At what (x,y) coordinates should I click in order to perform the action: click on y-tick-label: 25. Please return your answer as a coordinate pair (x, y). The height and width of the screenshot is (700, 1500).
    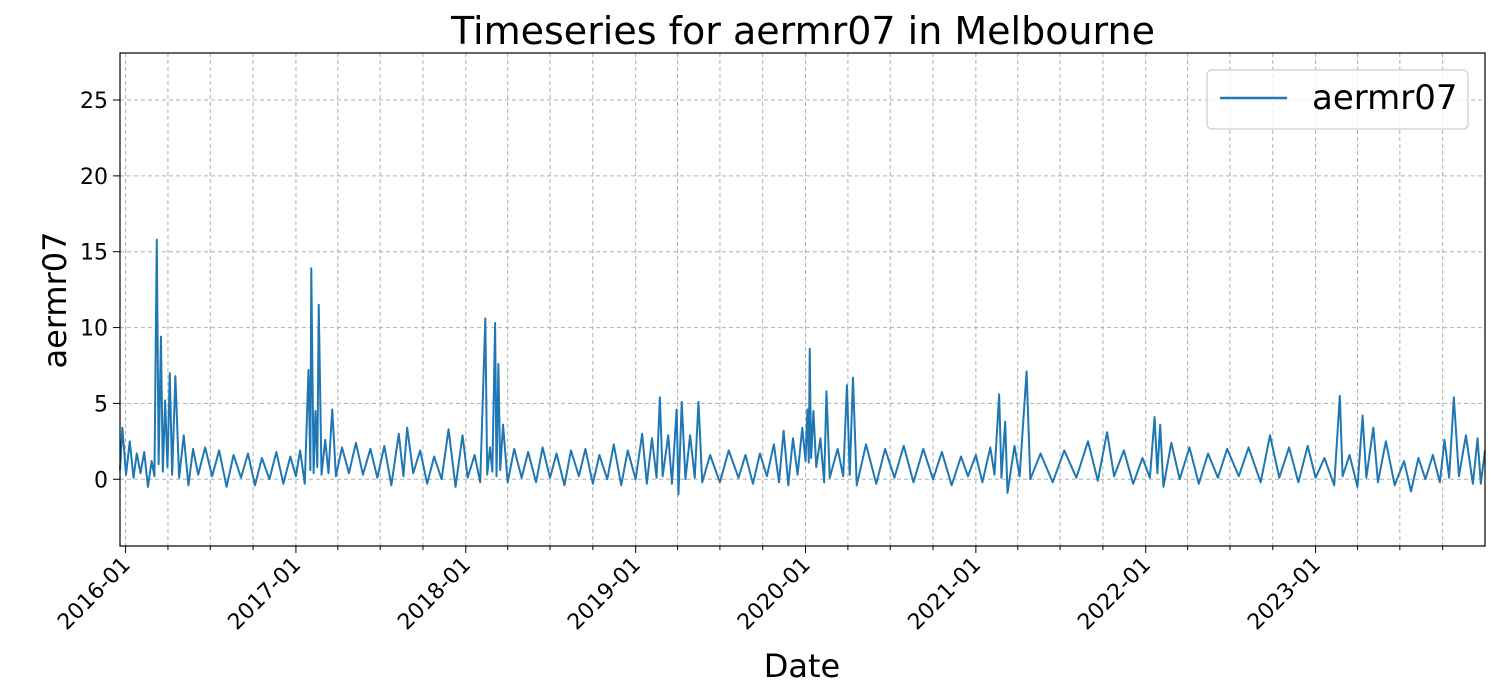
    Looking at the image, I should click on (94, 101).